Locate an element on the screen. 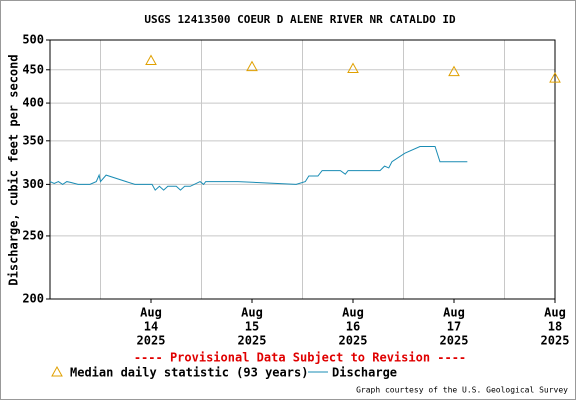 This screenshot has width=576, height=400. y-tick-label: 300 is located at coordinates (33, 184).